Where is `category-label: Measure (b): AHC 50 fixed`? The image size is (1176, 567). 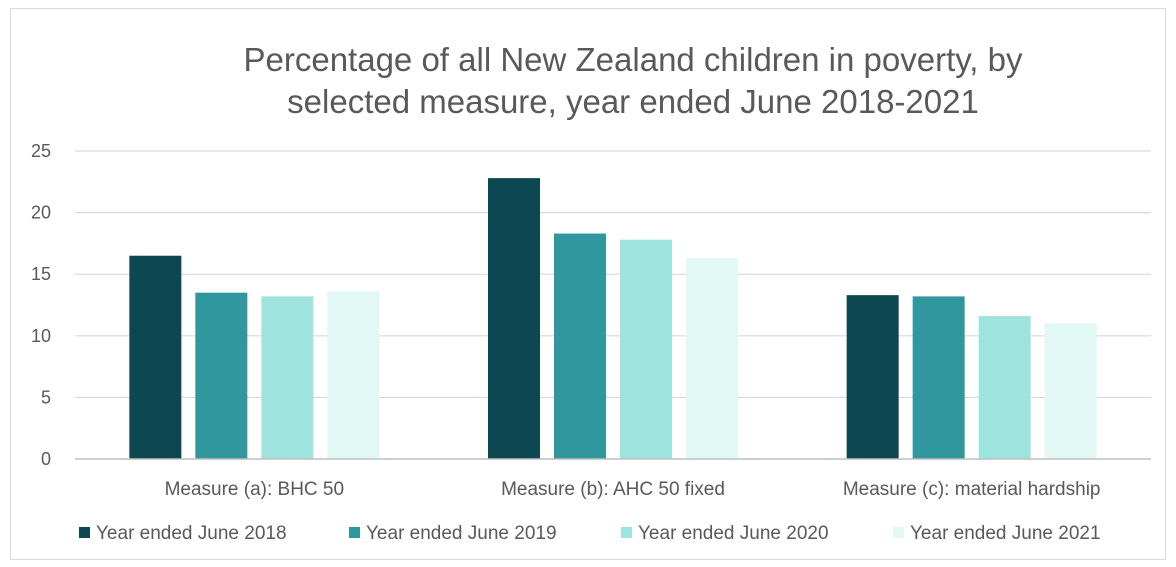
category-label: Measure (b): AHC 50 fixed is located at coordinates (613, 489).